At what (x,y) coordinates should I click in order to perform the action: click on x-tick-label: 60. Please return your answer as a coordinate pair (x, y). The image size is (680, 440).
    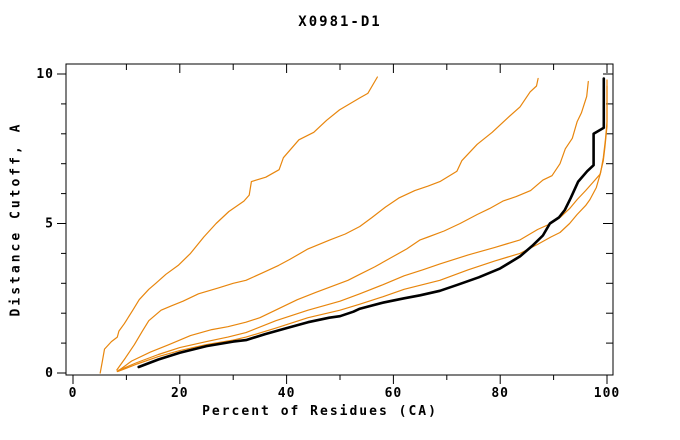
    Looking at the image, I should click on (394, 393).